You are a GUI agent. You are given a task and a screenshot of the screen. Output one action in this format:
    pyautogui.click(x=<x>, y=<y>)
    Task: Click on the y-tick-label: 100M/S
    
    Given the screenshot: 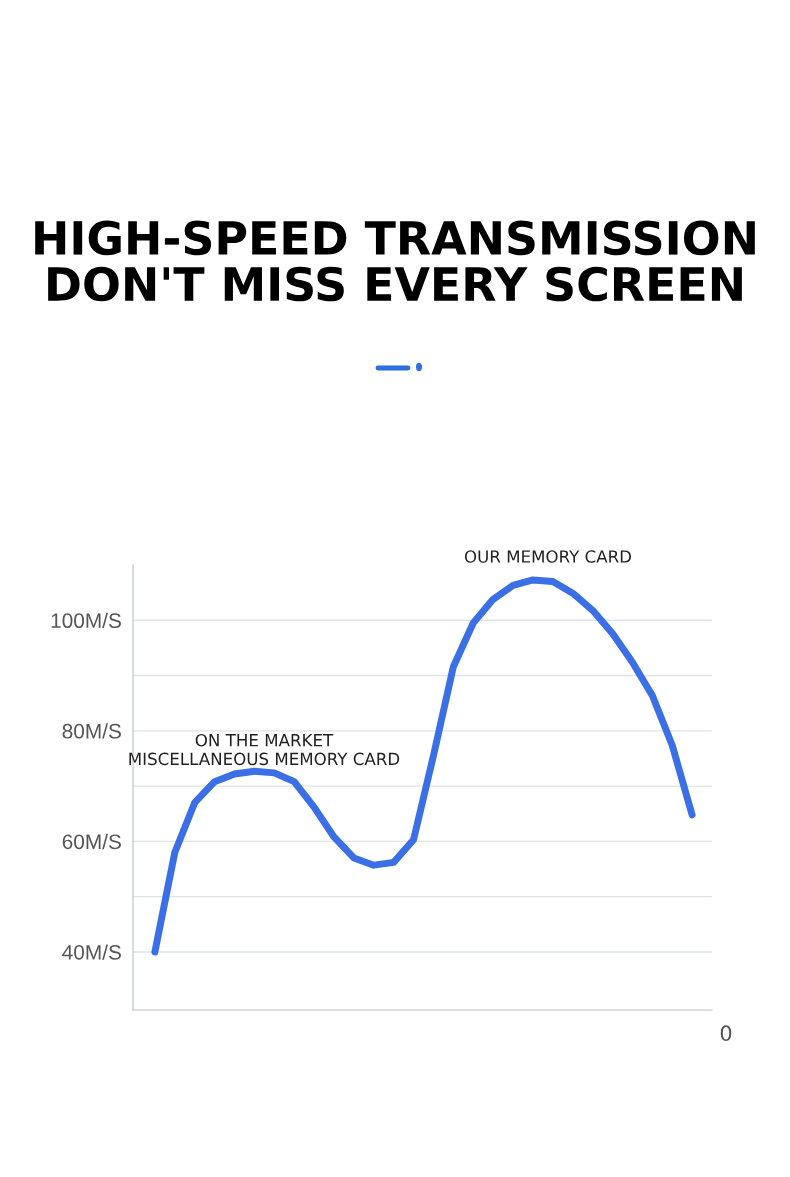 What is the action you would take?
    pyautogui.click(x=86, y=620)
    